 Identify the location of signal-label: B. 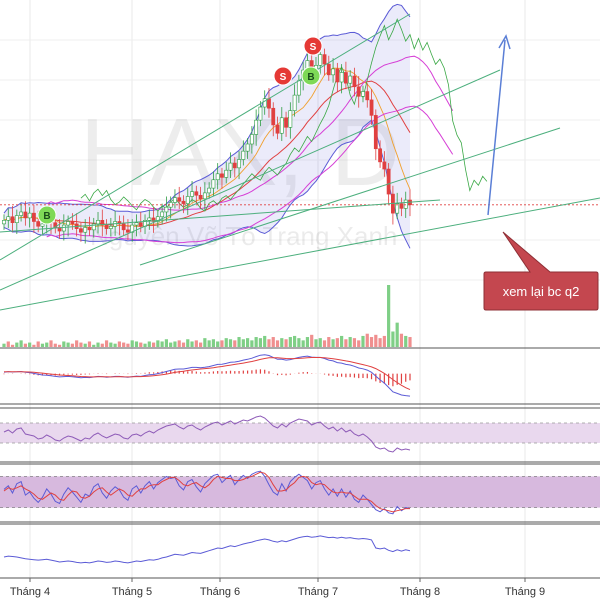
(310, 77).